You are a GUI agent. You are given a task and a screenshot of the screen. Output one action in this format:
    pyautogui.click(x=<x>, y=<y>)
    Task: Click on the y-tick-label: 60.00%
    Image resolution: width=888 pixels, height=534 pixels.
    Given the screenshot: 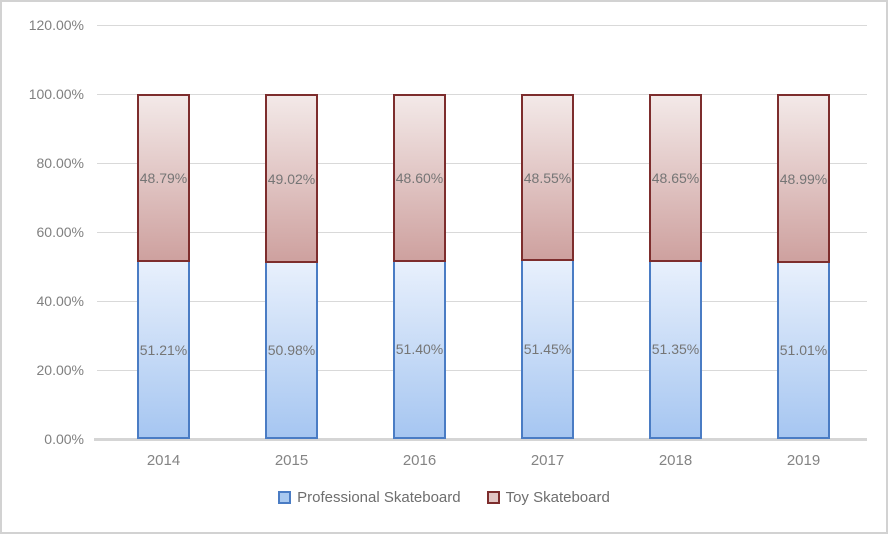 What is the action you would take?
    pyautogui.click(x=60, y=232)
    